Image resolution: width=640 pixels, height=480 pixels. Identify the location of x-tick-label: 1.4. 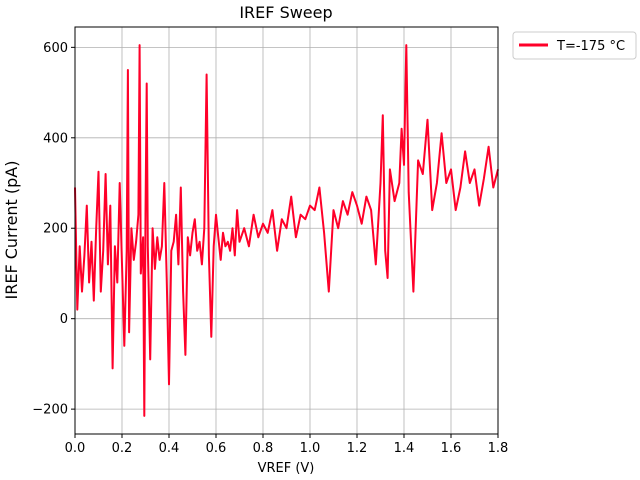
(404, 448).